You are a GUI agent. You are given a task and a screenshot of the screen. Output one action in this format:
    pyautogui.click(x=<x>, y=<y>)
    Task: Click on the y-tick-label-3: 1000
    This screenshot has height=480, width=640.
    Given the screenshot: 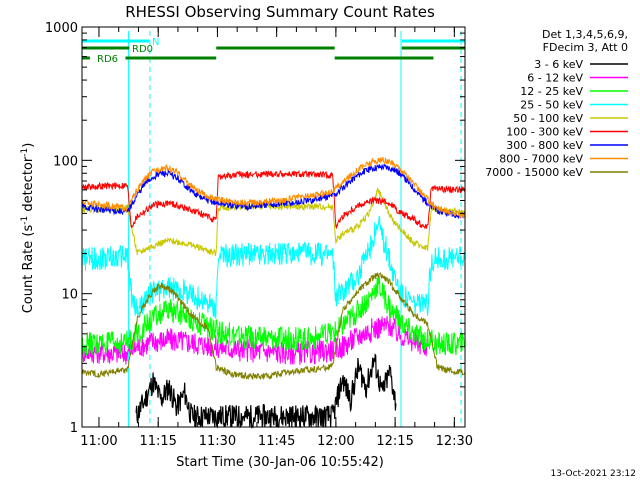 What is the action you would take?
    pyautogui.click(x=61, y=28)
    